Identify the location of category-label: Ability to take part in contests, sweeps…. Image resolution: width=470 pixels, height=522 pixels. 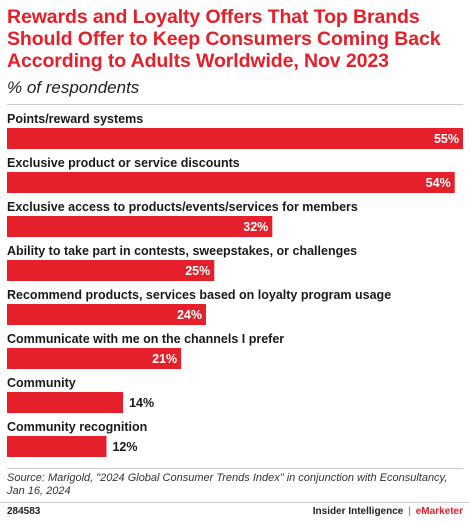
(182, 251).